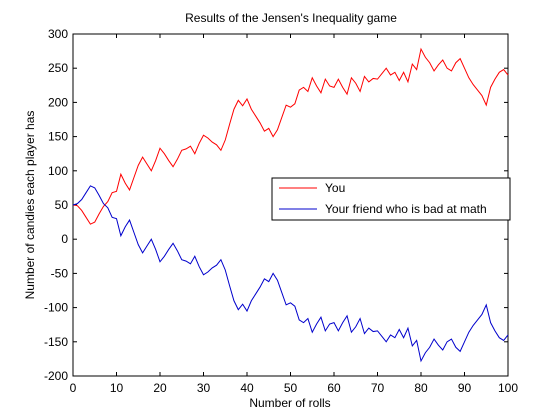 This screenshot has height=420, width=560. What do you see at coordinates (58, 68) in the screenshot?
I see `y-tick-label: 250` at bounding box center [58, 68].